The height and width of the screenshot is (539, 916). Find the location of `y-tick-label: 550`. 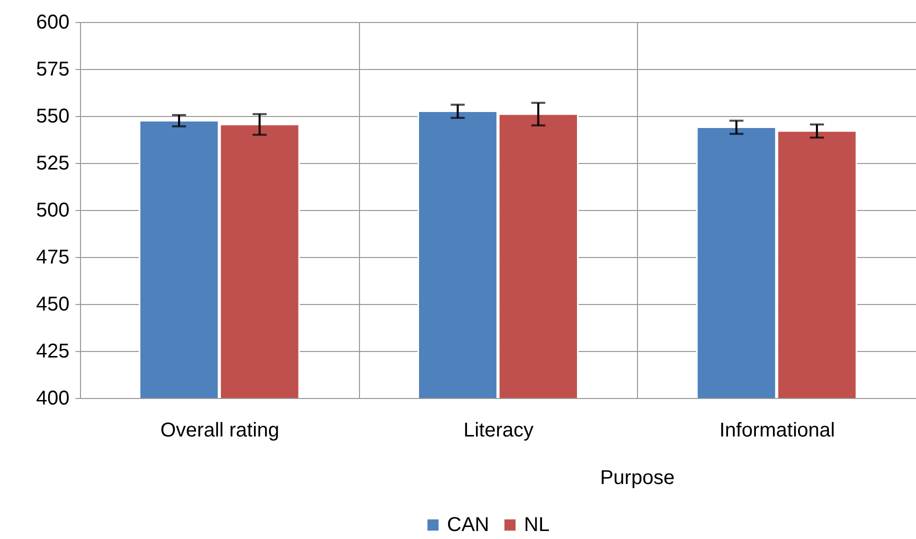

y-tick-label: 550 is located at coordinates (53, 117).